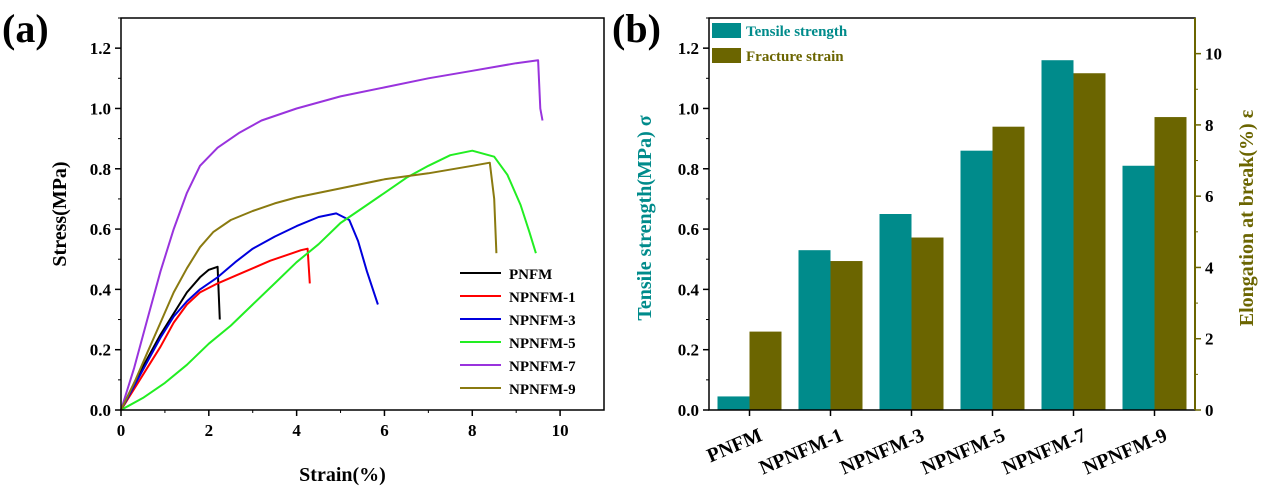 The width and height of the screenshot is (1267, 501). What do you see at coordinates (170, 338) in the screenshot?
I see `series-line-pnfm` at bounding box center [170, 338].